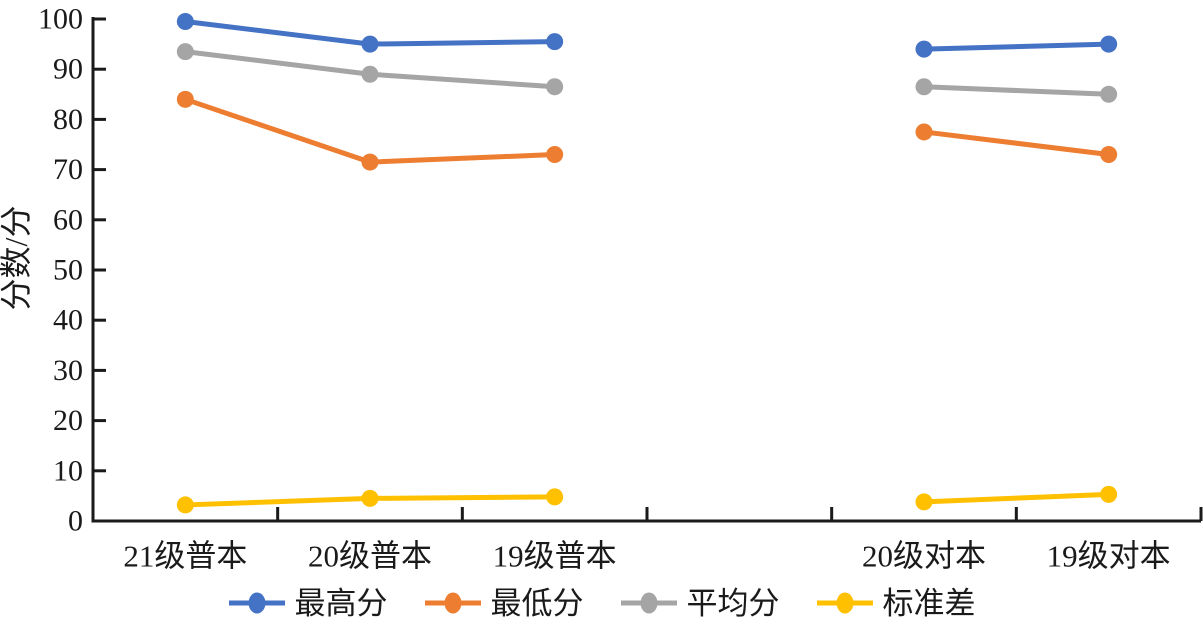  What do you see at coordinates (68, 320) in the screenshot?
I see `y-tick-label: 40` at bounding box center [68, 320].